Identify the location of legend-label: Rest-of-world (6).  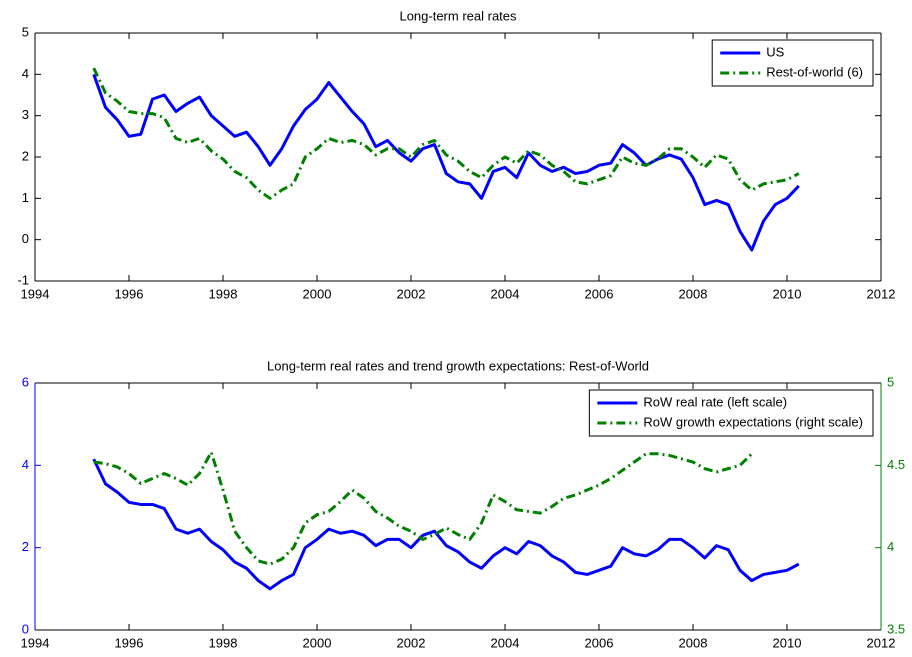
(814, 71).